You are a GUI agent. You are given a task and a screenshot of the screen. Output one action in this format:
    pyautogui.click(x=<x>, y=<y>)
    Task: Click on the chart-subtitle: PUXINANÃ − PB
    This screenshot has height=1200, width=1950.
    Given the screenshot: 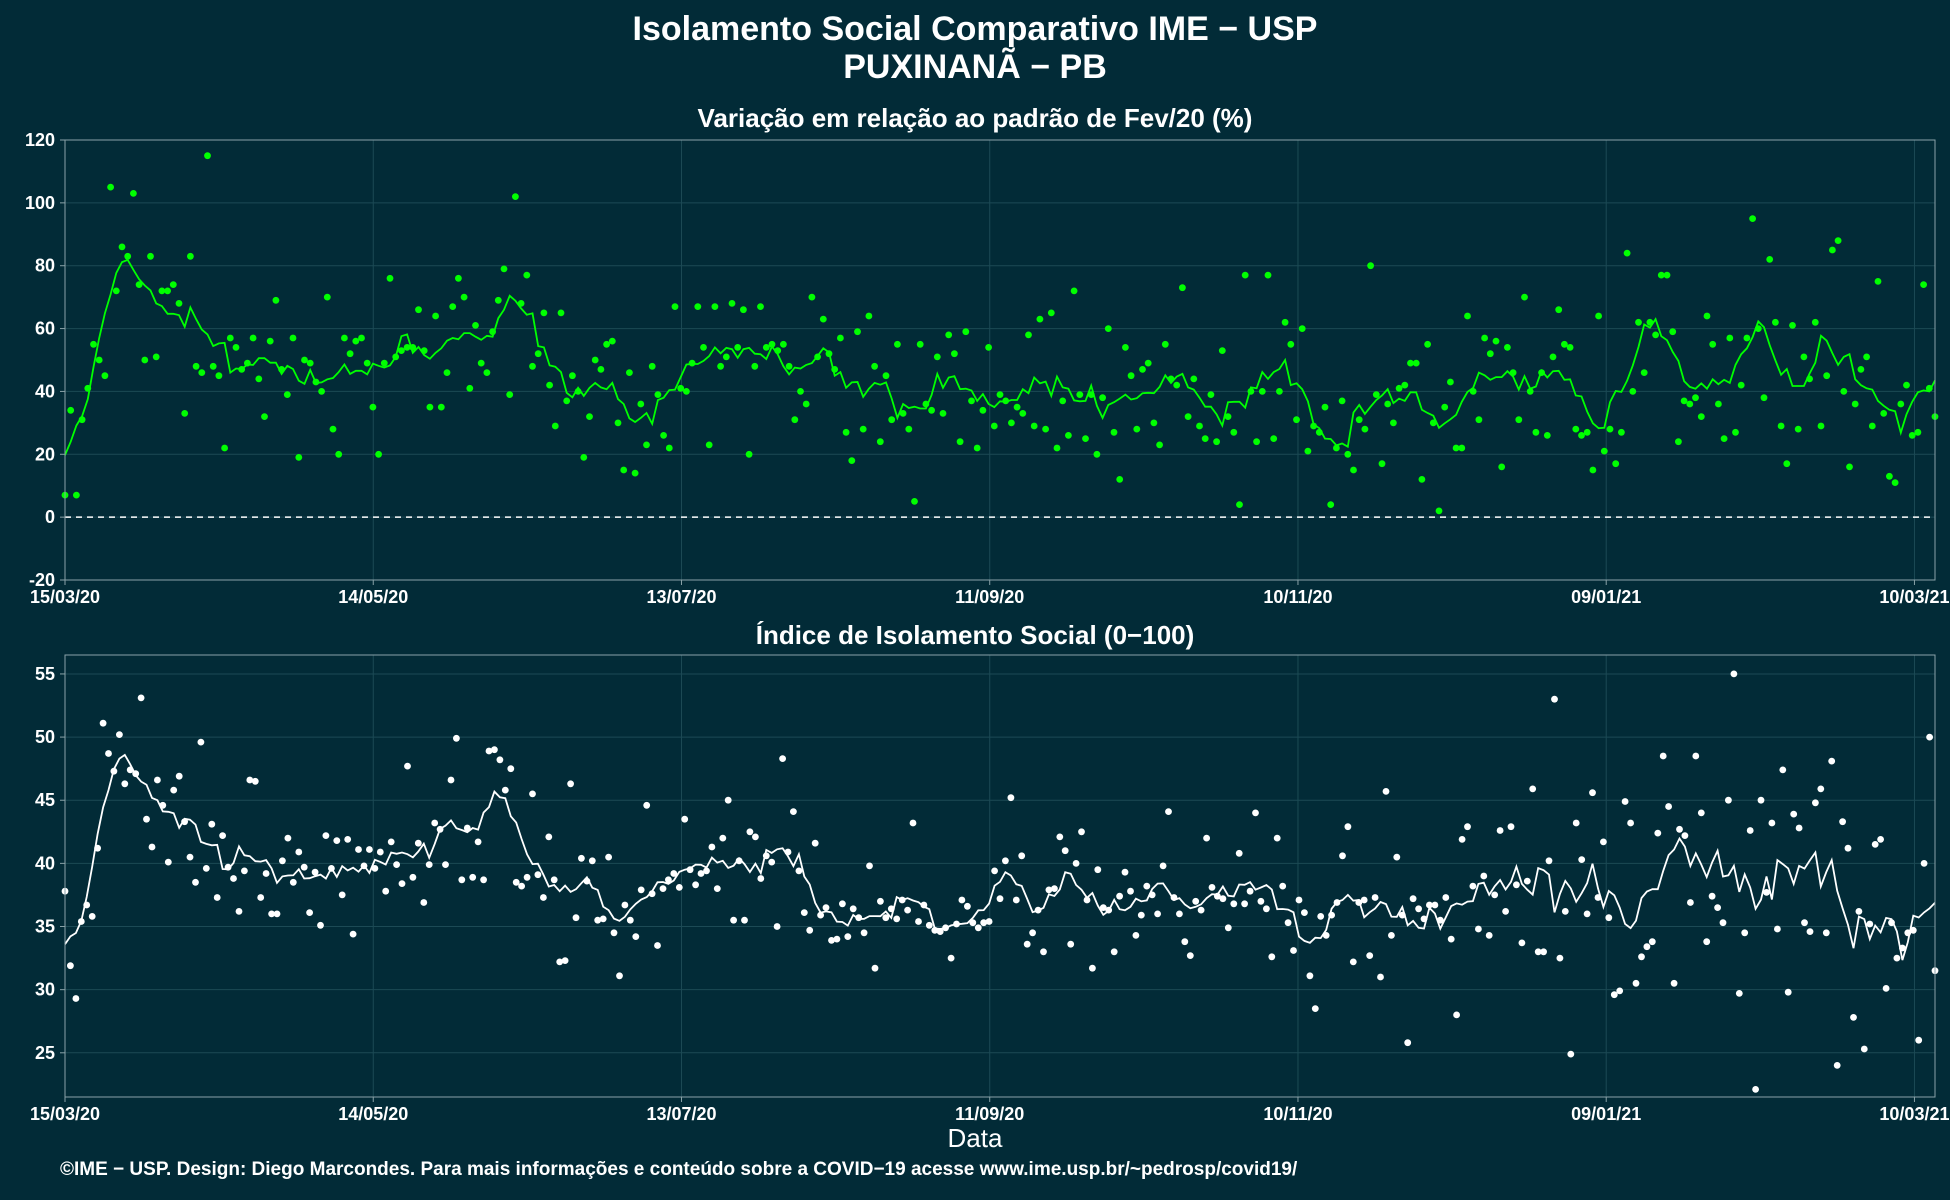 What is the action you would take?
    pyautogui.click(x=975, y=67)
    